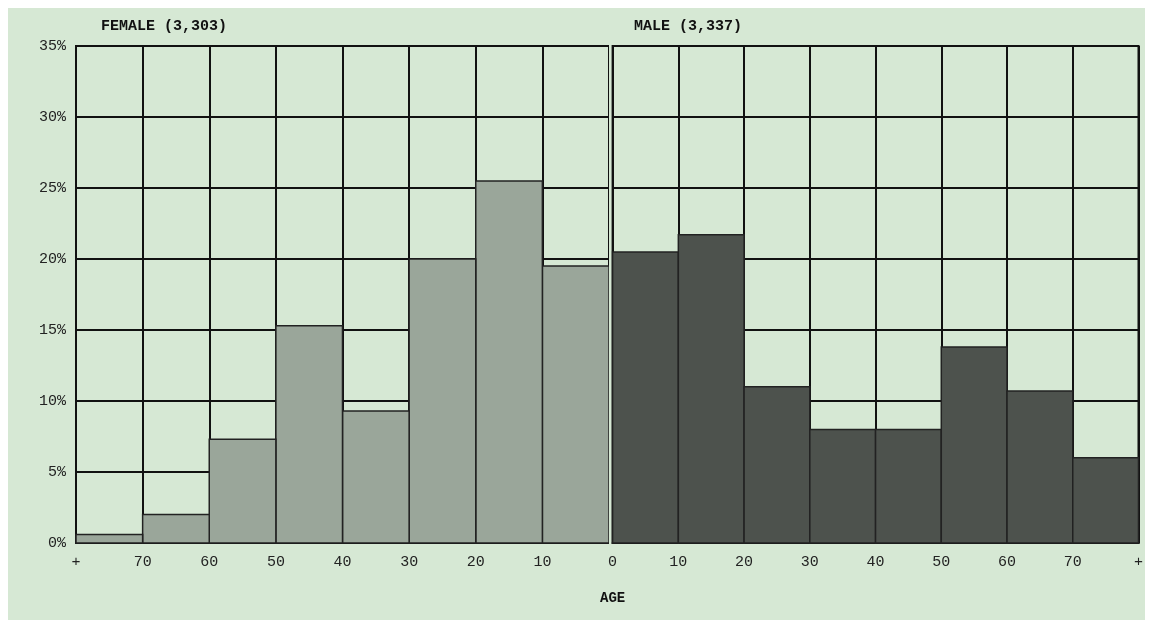 Image resolution: width=1153 pixels, height=628 pixels. Describe the element at coordinates (612, 598) in the screenshot. I see `x-axis-title: AGE` at that location.